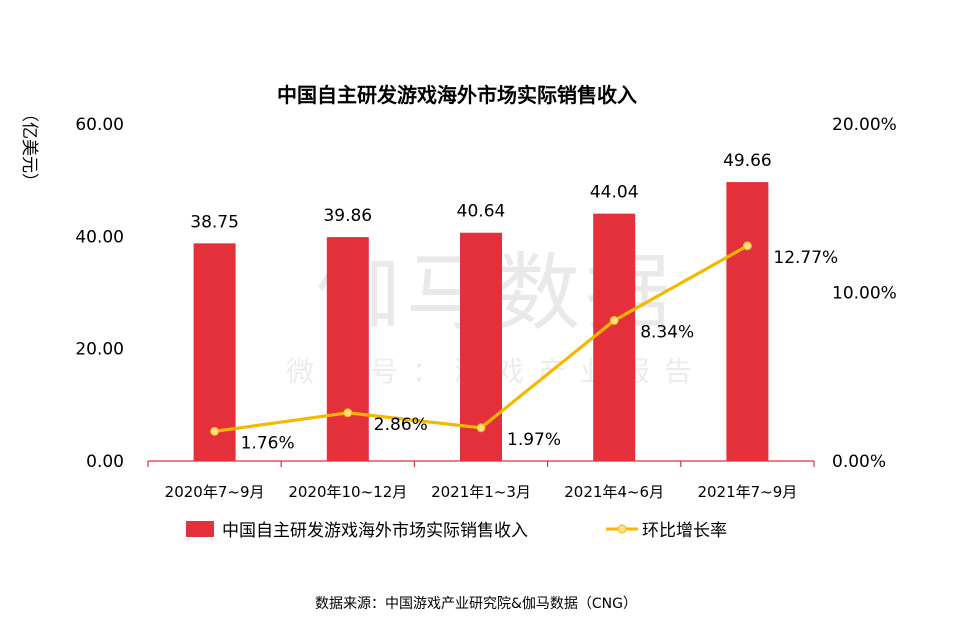 The image size is (953, 622). Describe the element at coordinates (401, 425) in the screenshot. I see `line-value-label: 2.86%` at that location.